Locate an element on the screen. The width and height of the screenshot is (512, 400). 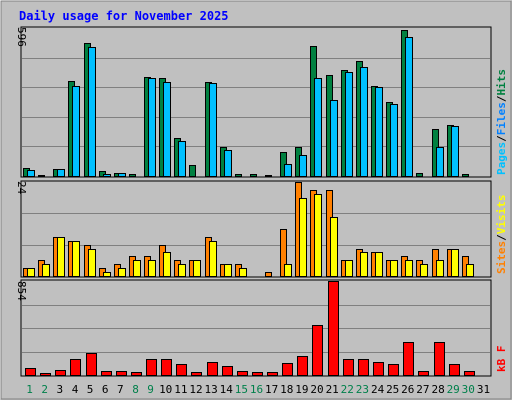
day-label-21: 21 is located at coordinates (332, 389).